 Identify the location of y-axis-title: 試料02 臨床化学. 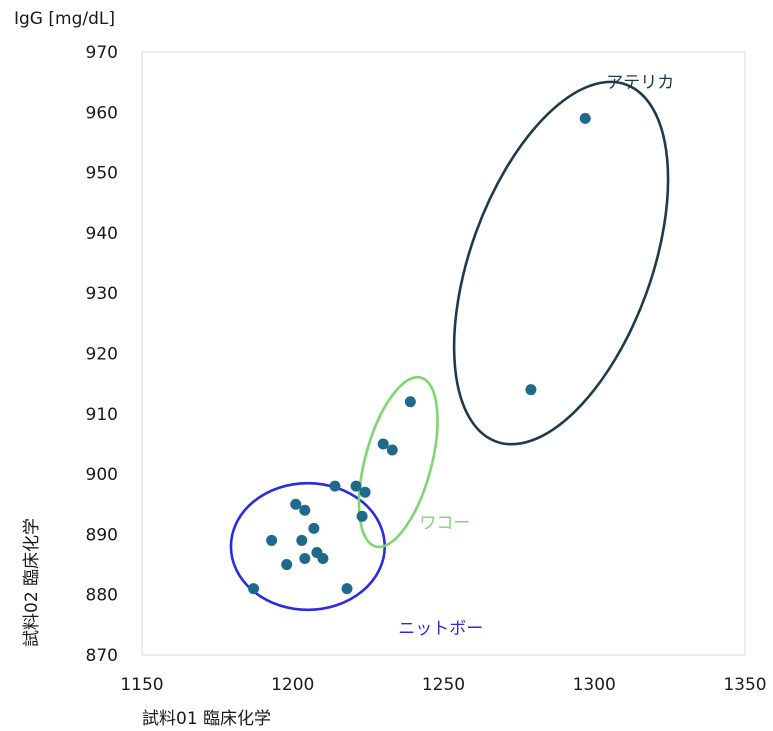
(32, 582).